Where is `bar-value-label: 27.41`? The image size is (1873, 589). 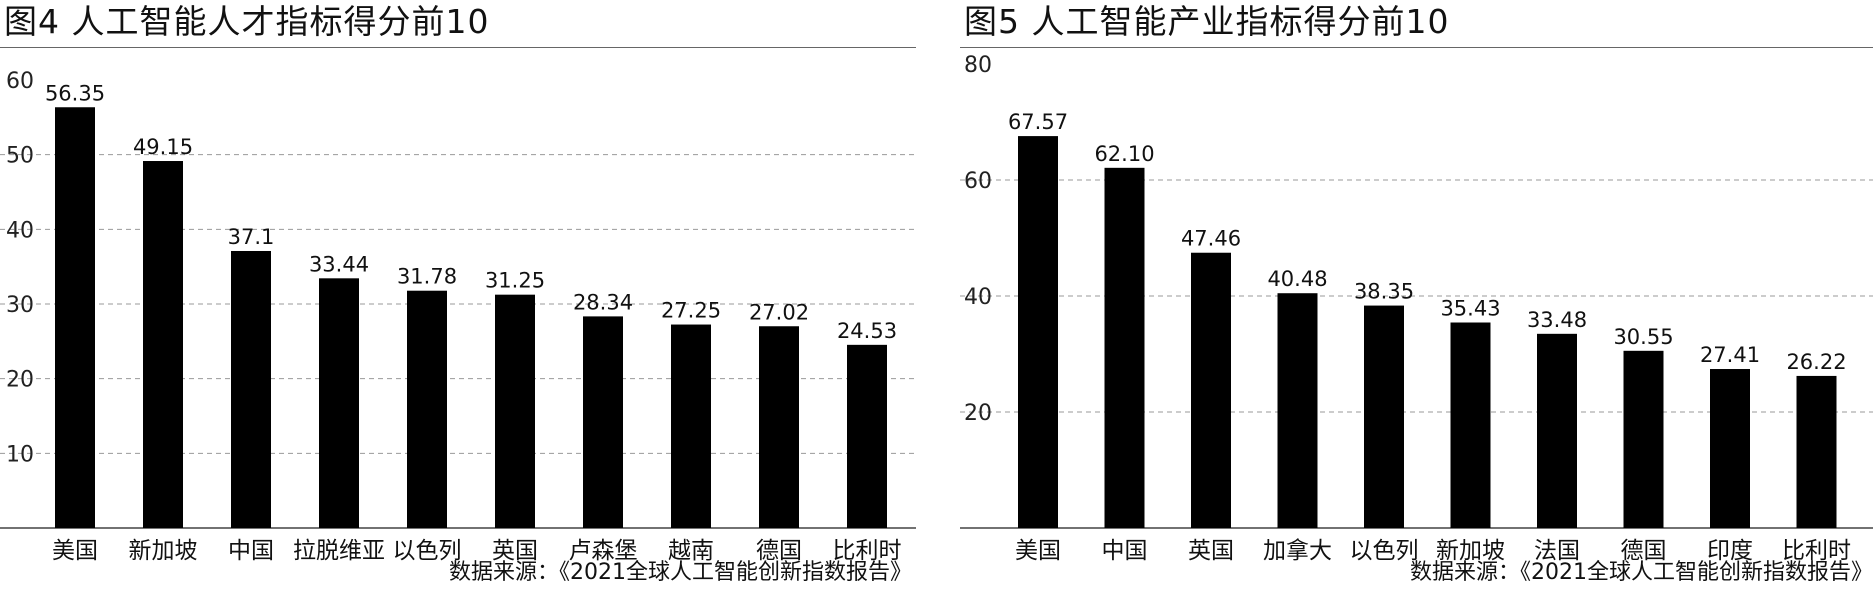
bar-value-label: 27.41 is located at coordinates (1730, 355).